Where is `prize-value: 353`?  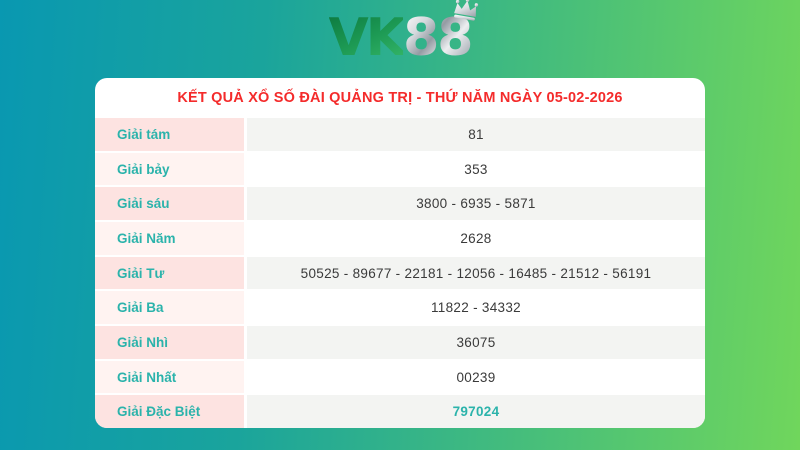 prize-value: 353 is located at coordinates (476, 169).